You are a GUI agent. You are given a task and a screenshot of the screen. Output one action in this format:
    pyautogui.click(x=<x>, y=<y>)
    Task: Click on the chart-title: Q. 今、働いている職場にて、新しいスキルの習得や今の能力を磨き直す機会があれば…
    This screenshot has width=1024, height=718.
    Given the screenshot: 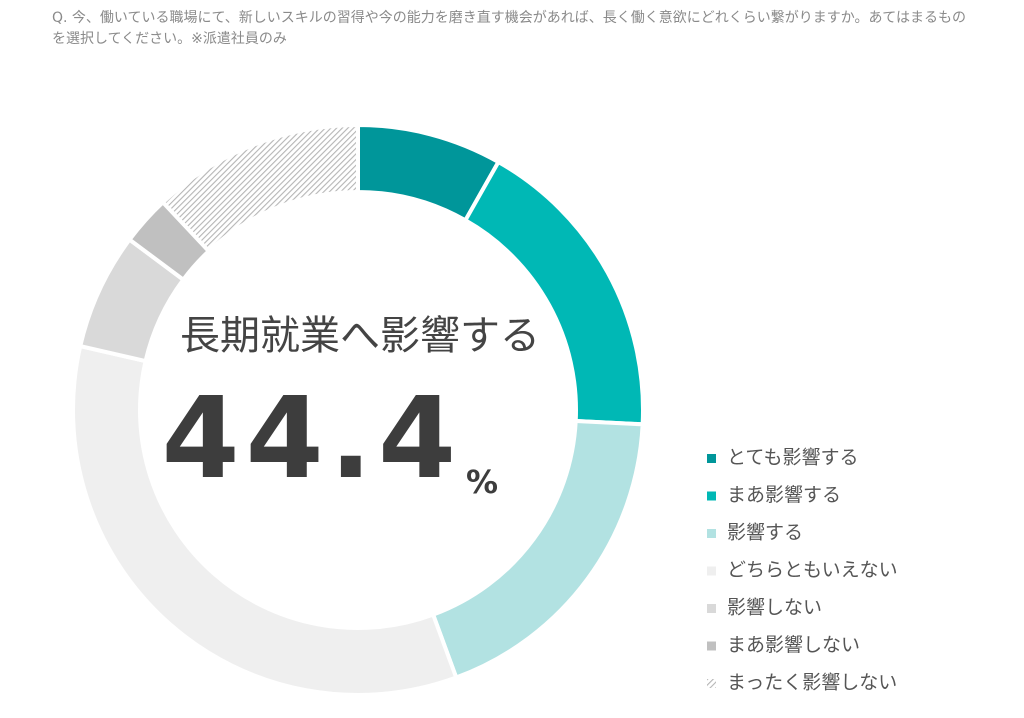 What is the action you would take?
    pyautogui.click(x=509, y=28)
    